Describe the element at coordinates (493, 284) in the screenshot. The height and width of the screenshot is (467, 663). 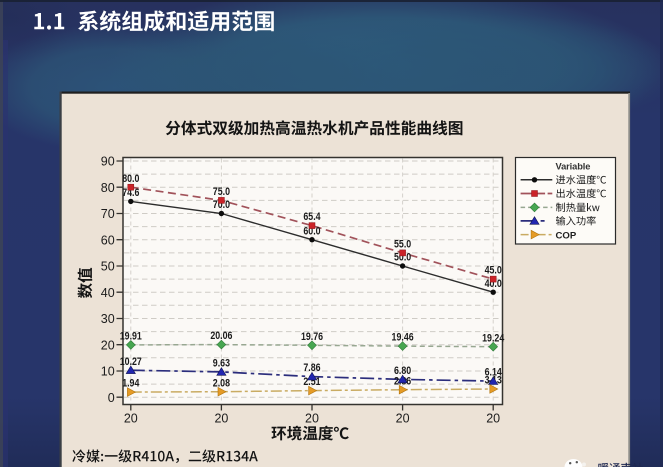
I see `svg-text: 40.0` at that location.